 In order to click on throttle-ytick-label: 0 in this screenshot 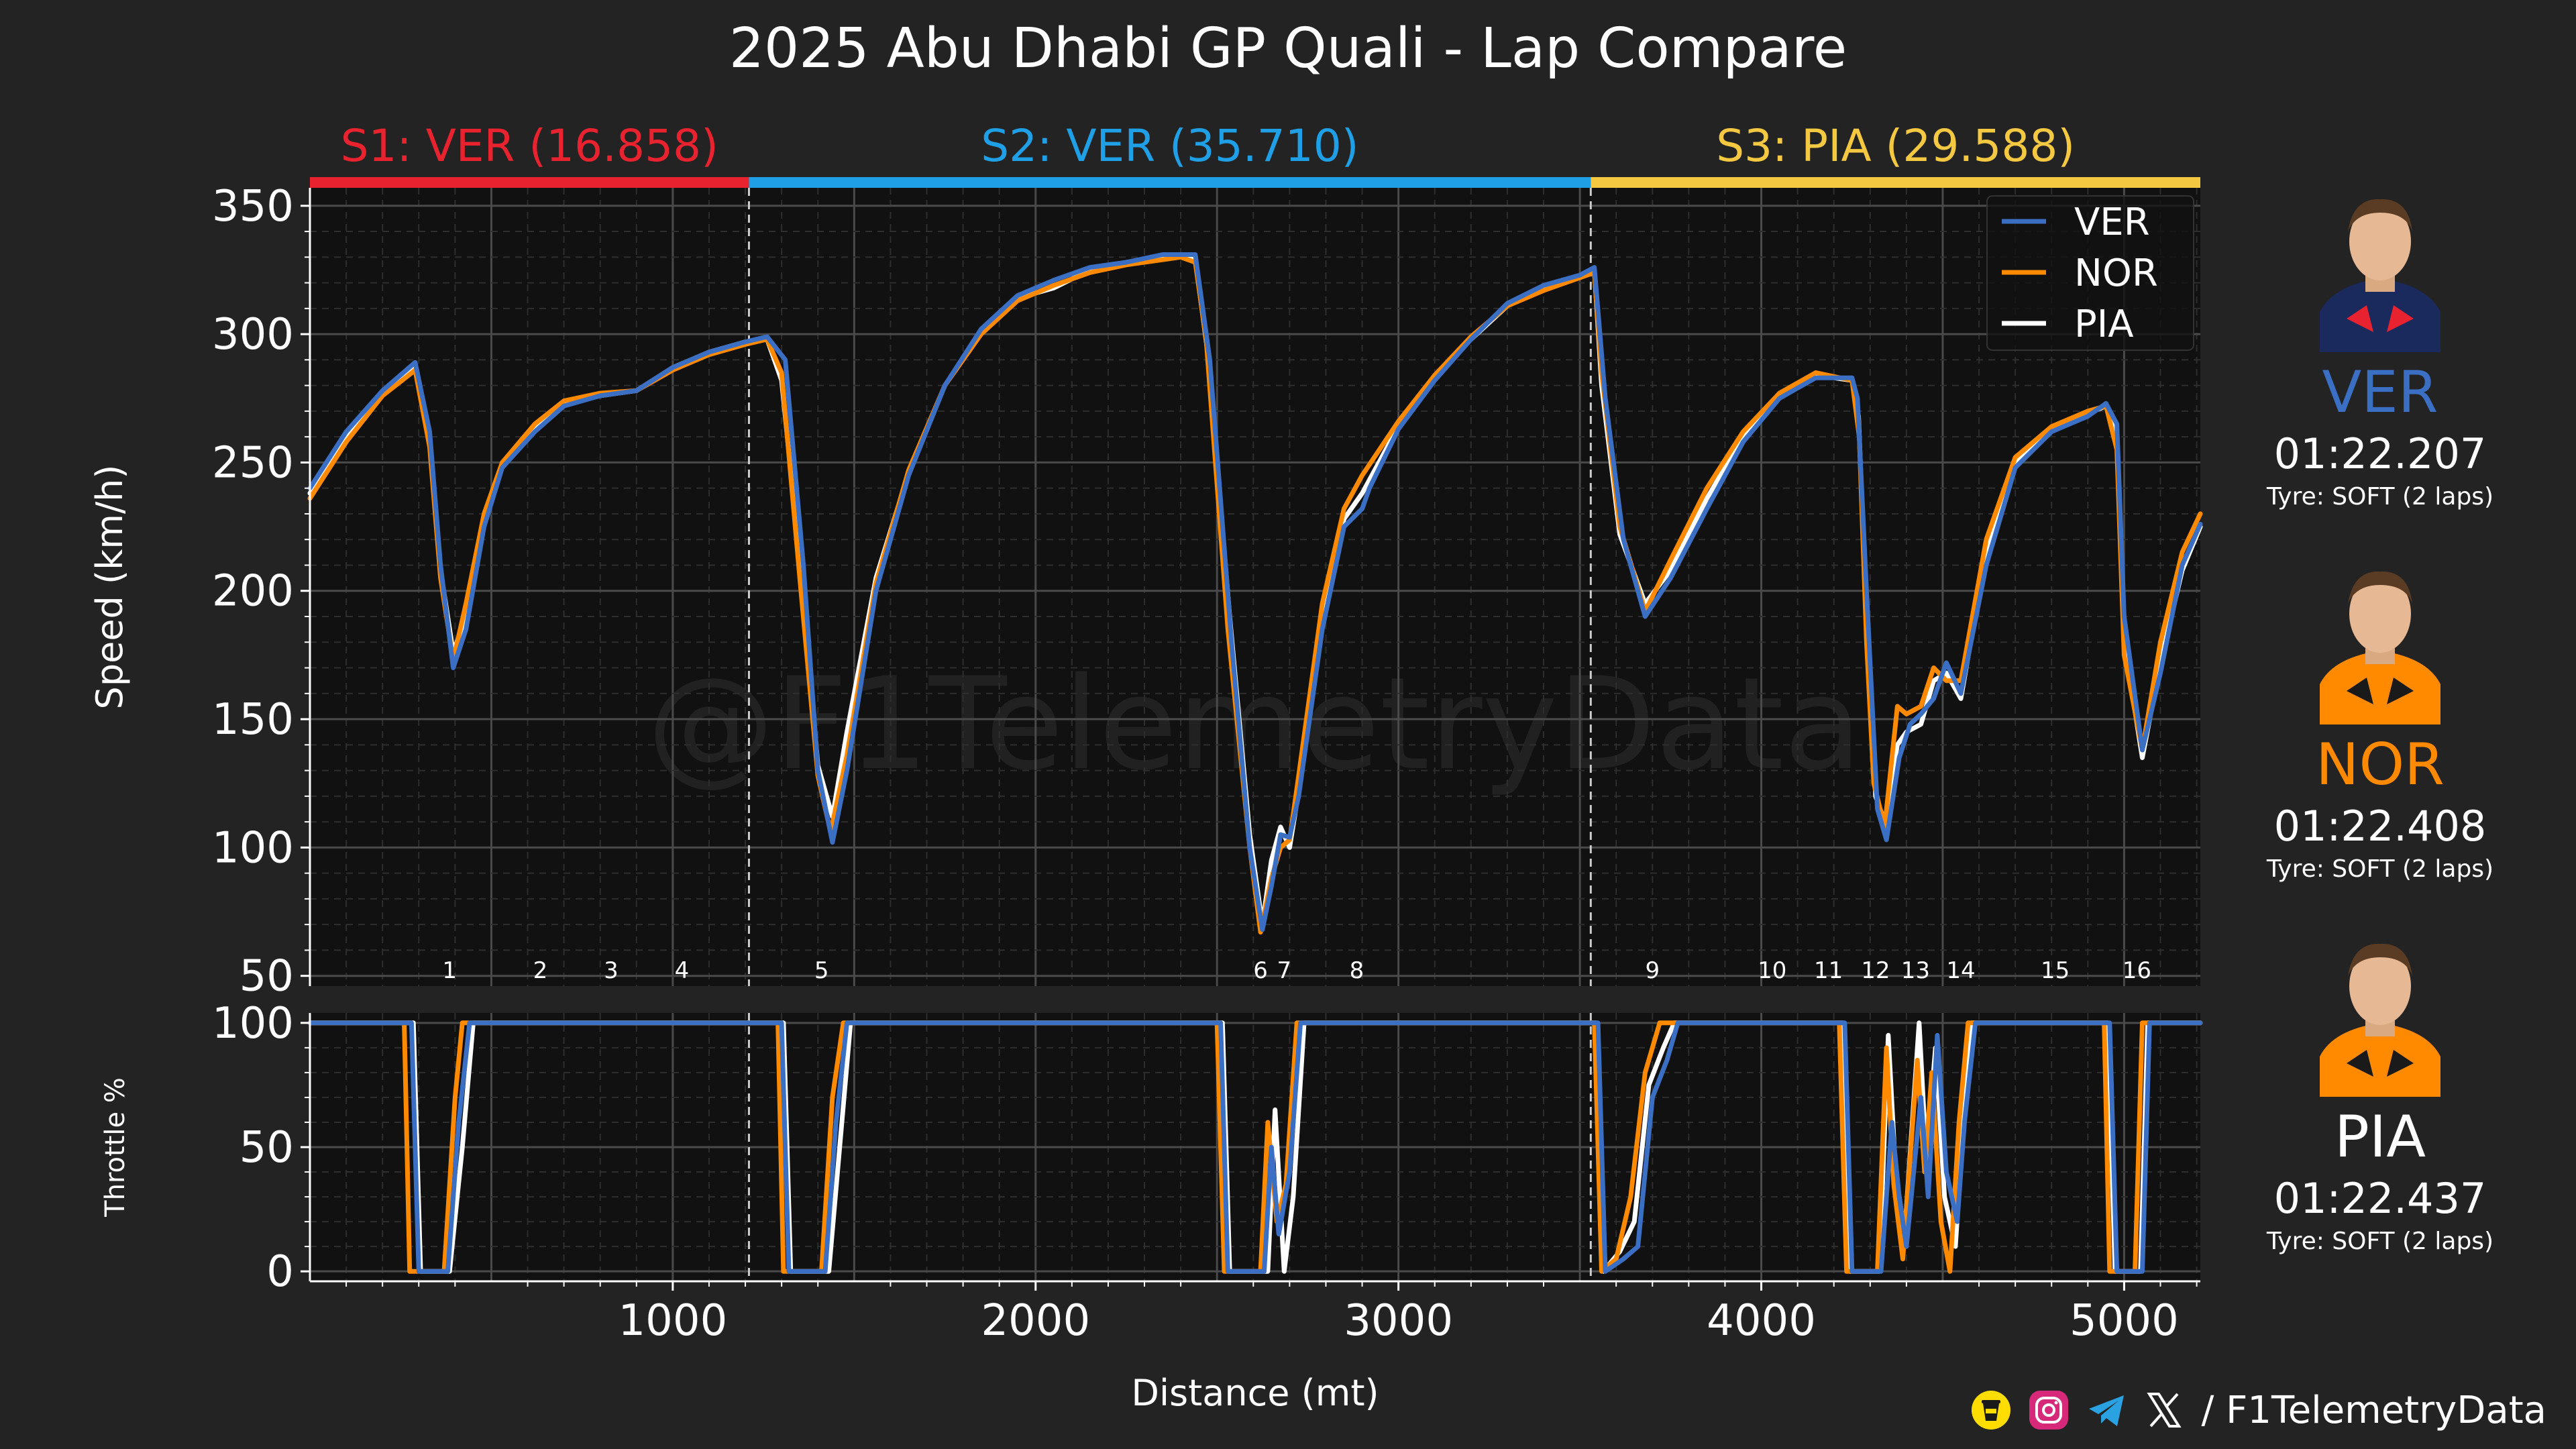, I will do `click(280, 1272)`.